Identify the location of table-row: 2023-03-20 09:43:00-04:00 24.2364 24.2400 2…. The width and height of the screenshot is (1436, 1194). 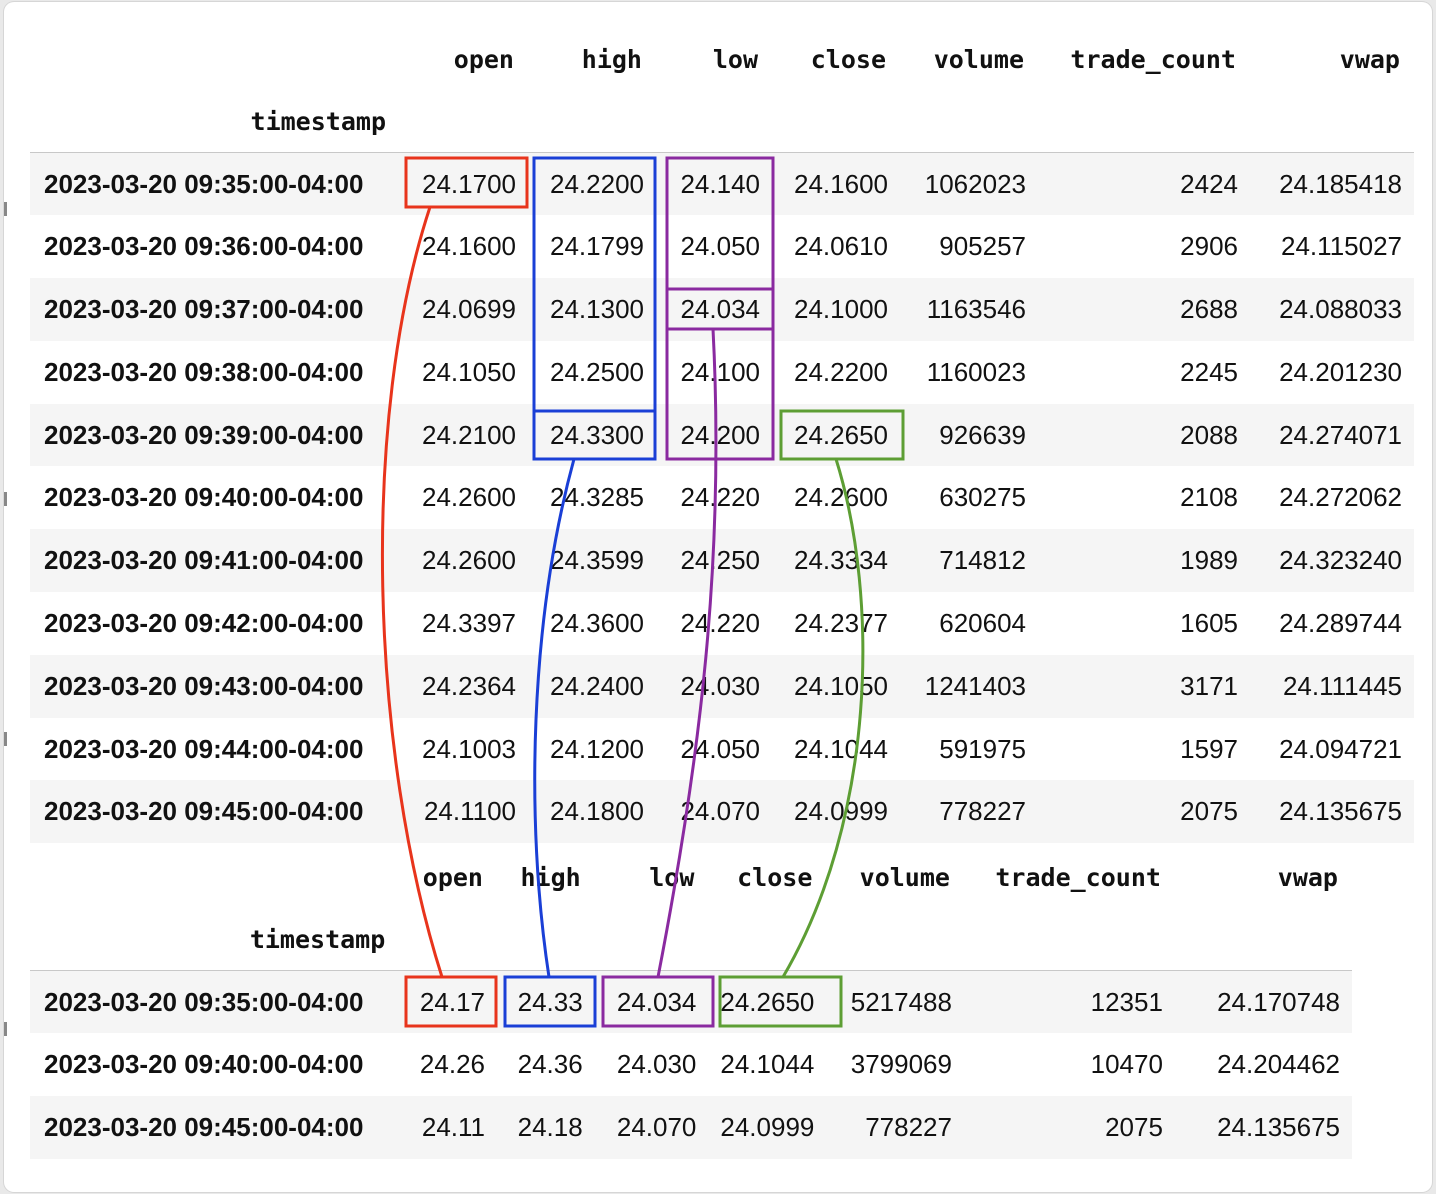
(722, 686).